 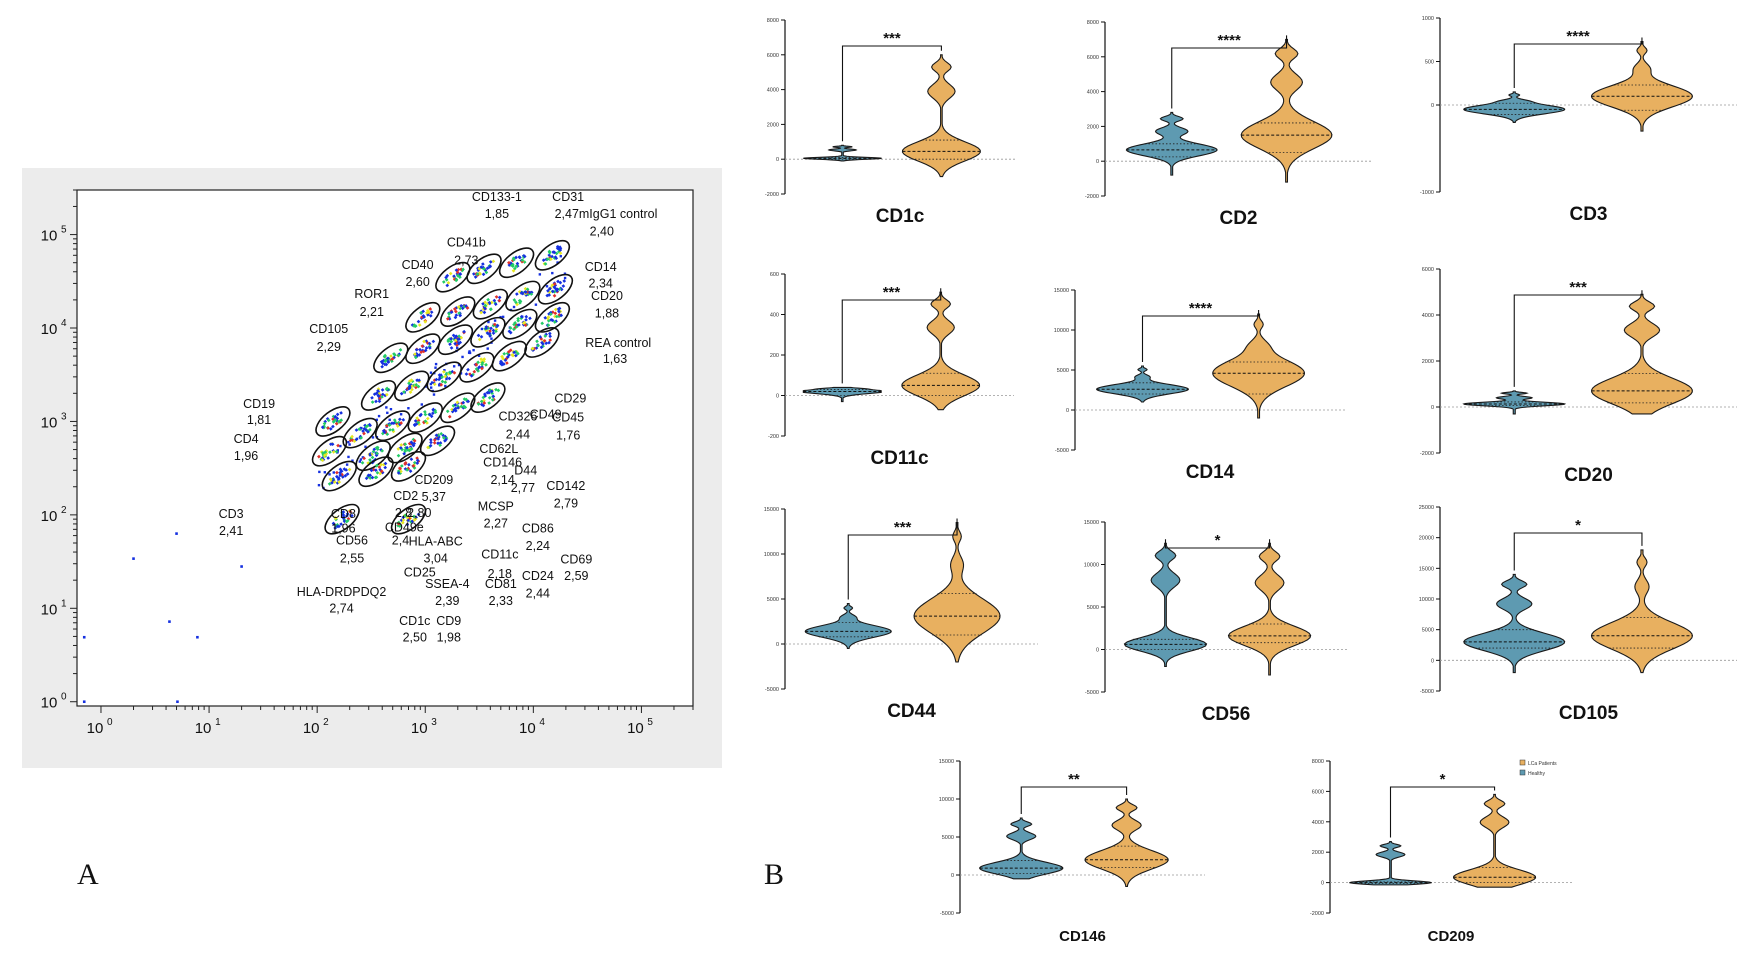 What do you see at coordinates (1229, 72) in the screenshot?
I see `significance-bracket` at bounding box center [1229, 72].